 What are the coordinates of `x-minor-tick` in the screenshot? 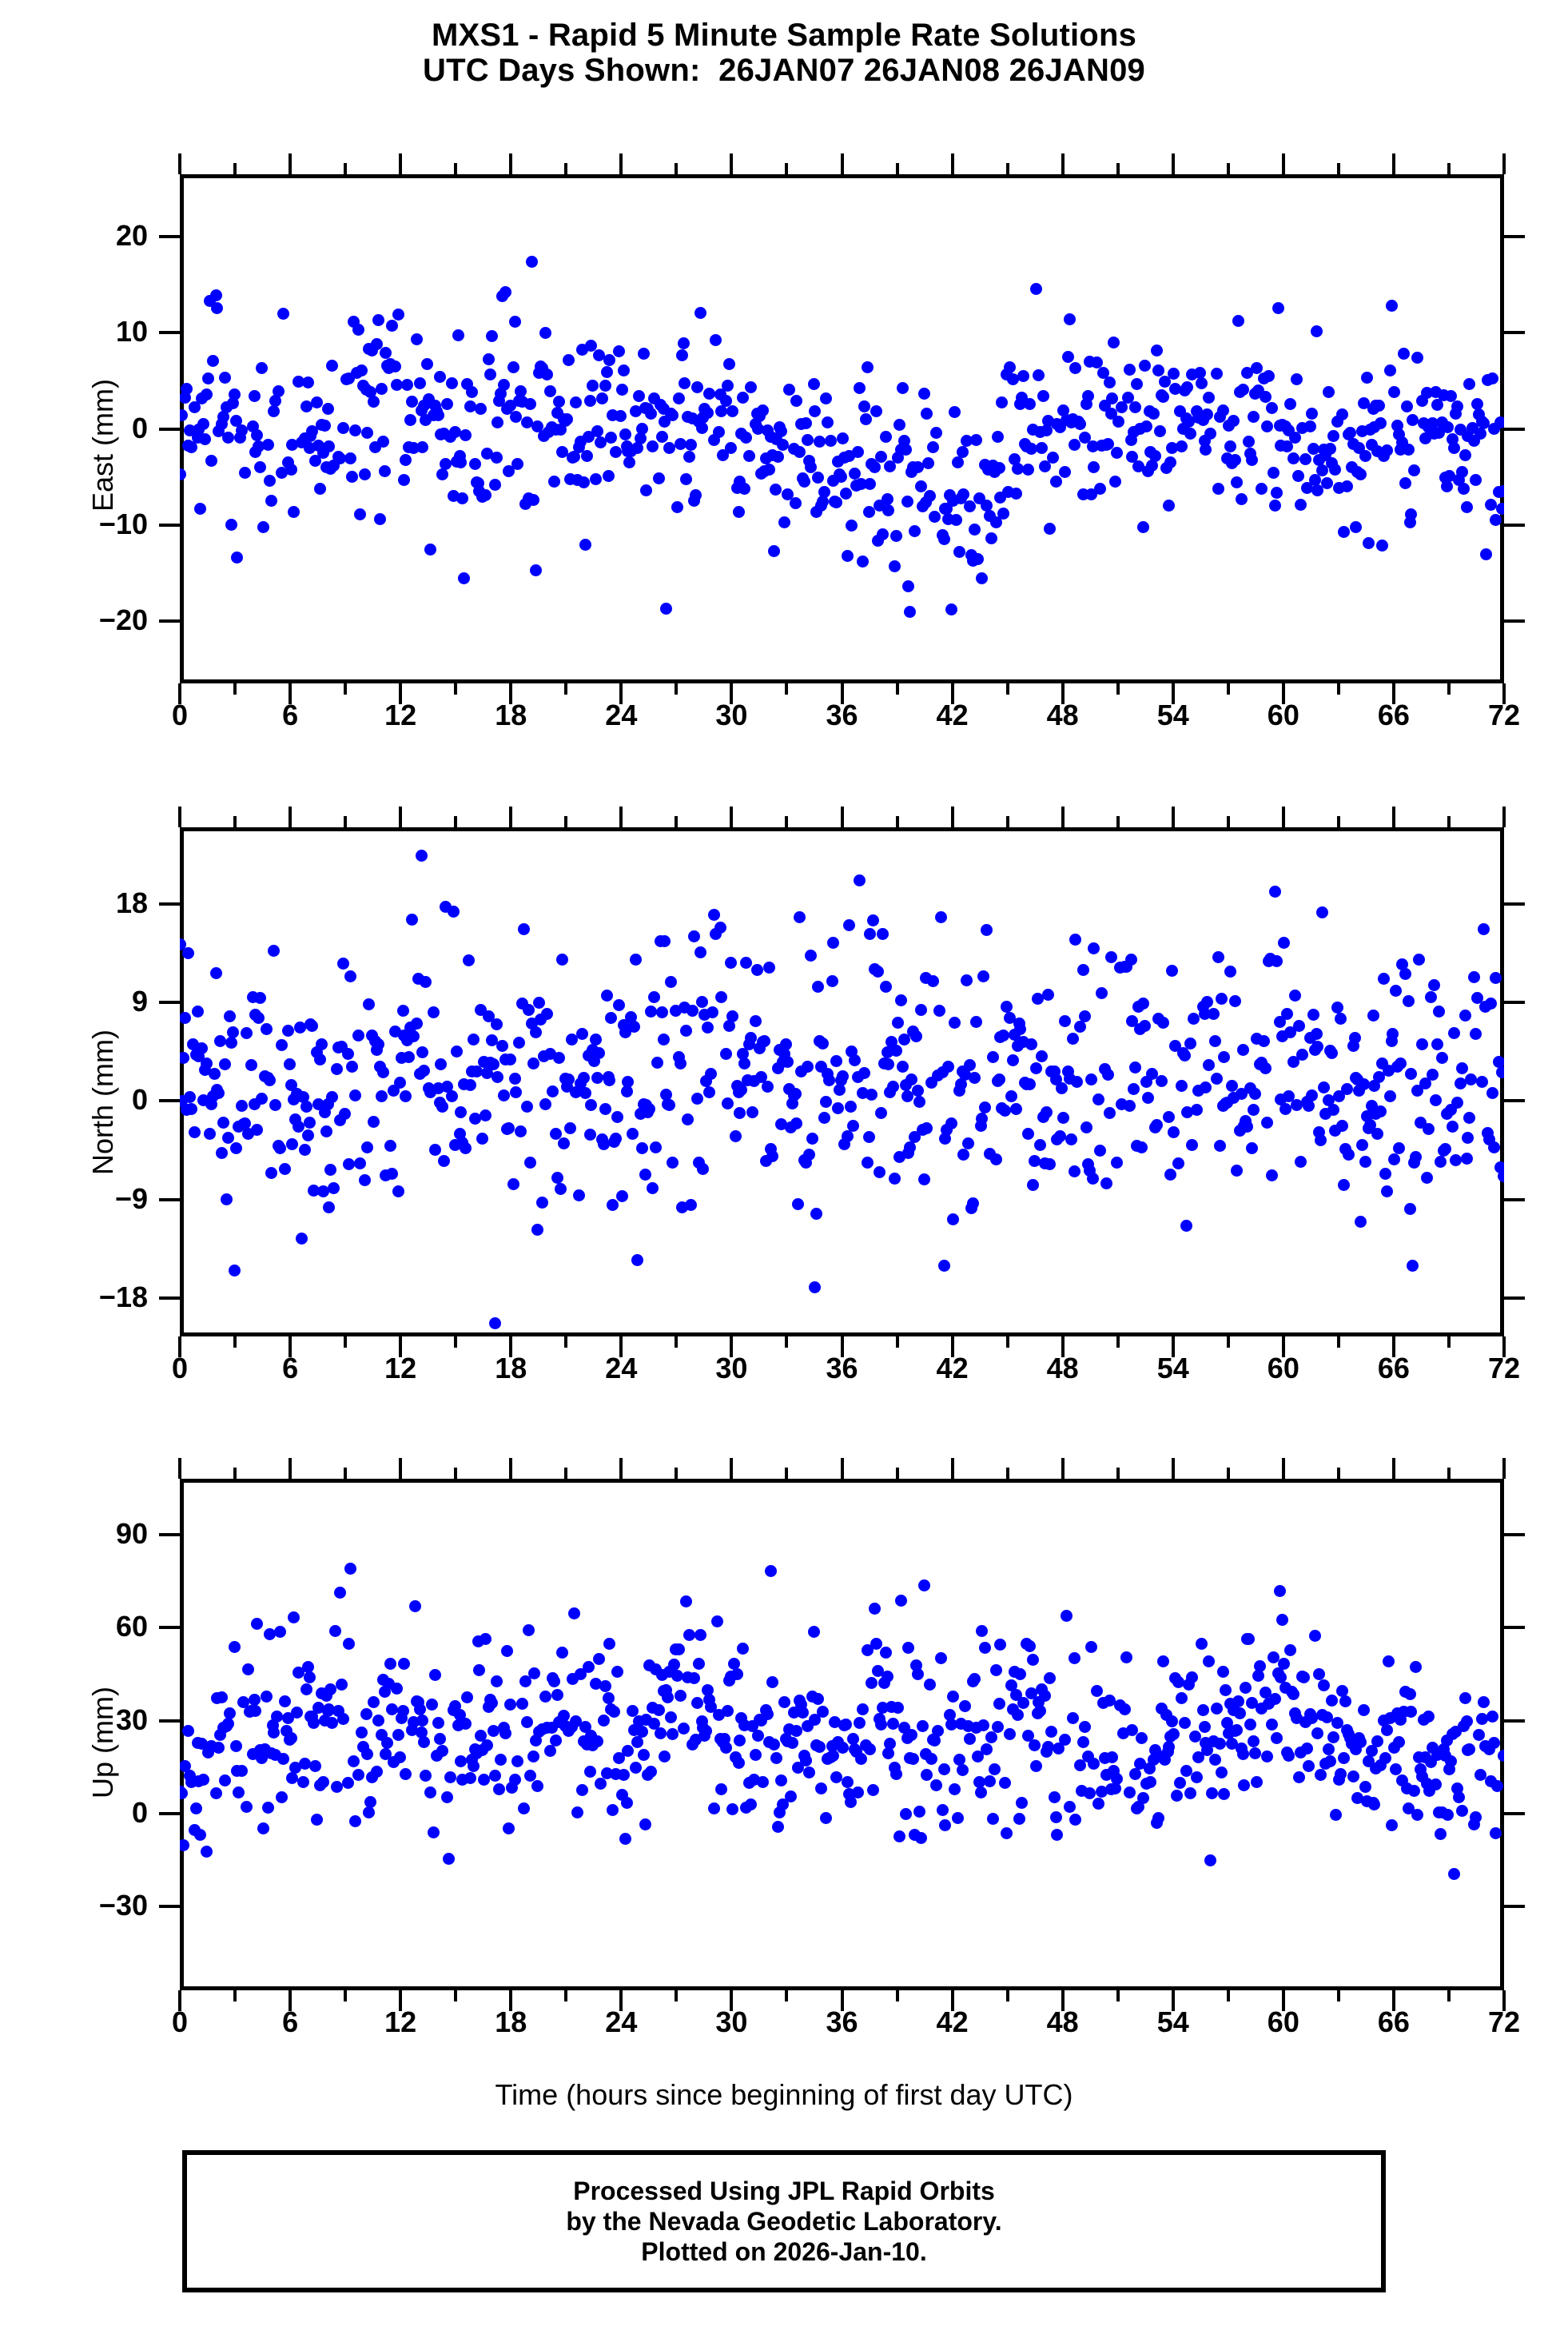 It's located at (677, 689).